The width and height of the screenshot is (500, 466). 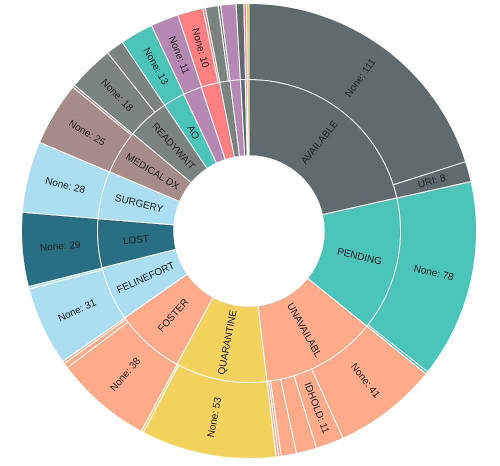 What do you see at coordinates (215, 417) in the screenshot?
I see `slice-label: None: 53` at bounding box center [215, 417].